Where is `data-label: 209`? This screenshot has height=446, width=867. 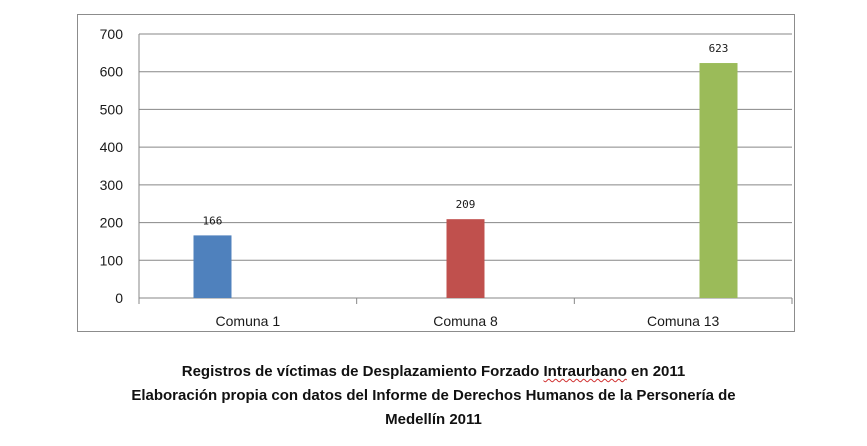 data-label: 209 is located at coordinates (466, 204).